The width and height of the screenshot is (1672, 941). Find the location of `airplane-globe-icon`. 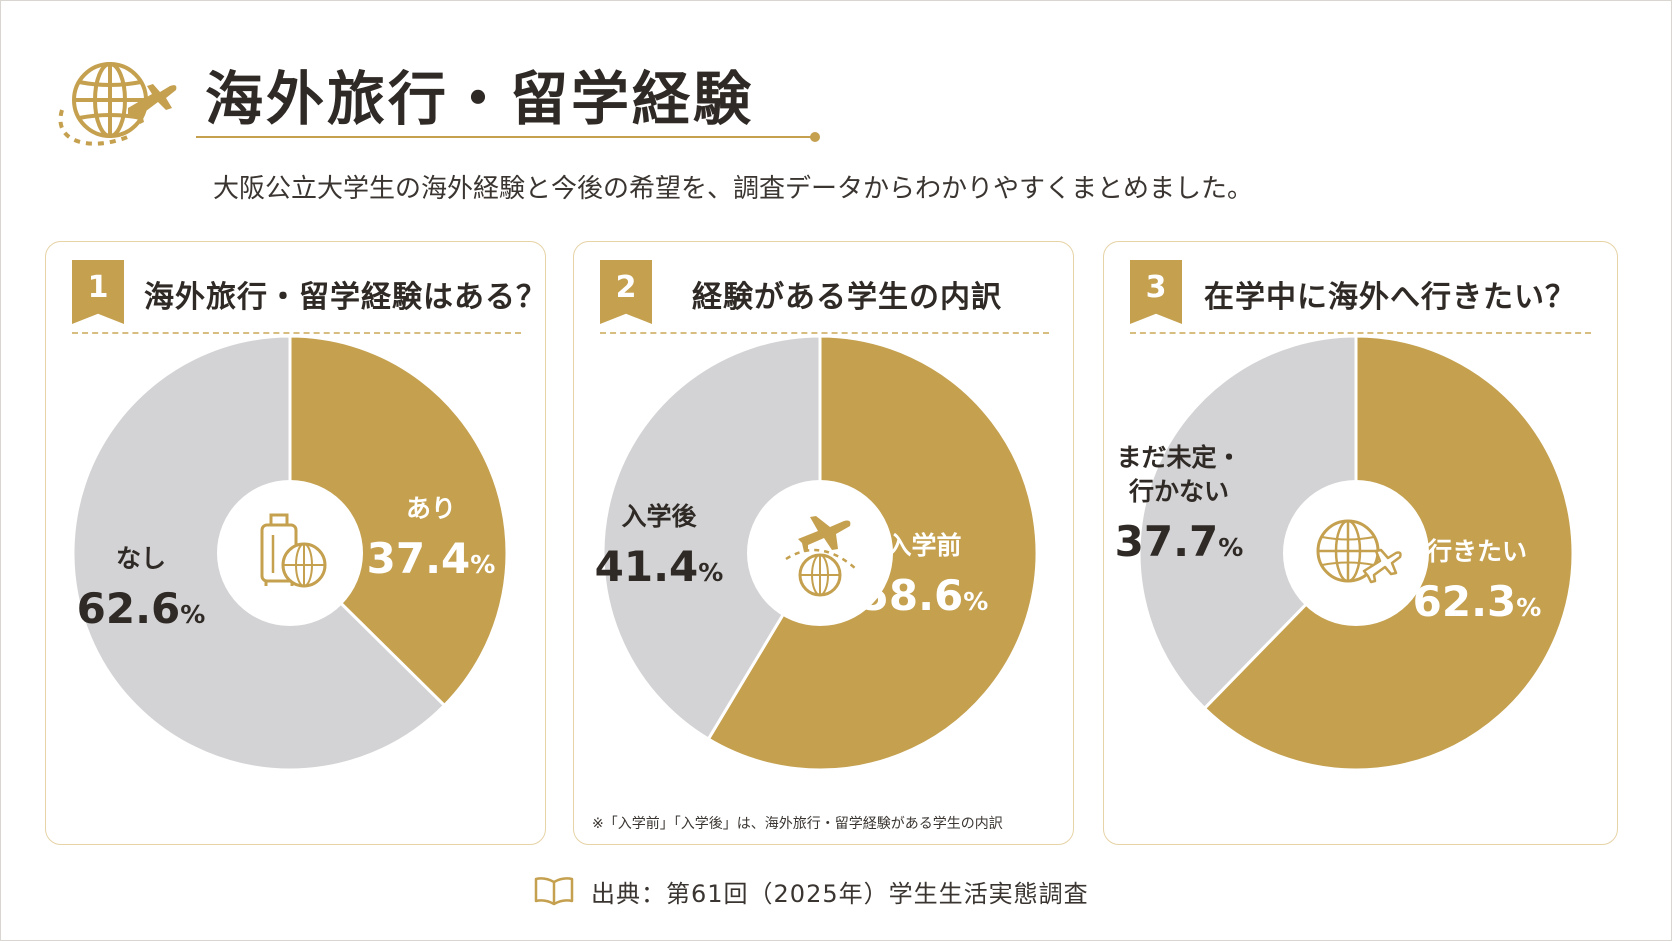

airplane-globe-icon is located at coordinates (821, 556).